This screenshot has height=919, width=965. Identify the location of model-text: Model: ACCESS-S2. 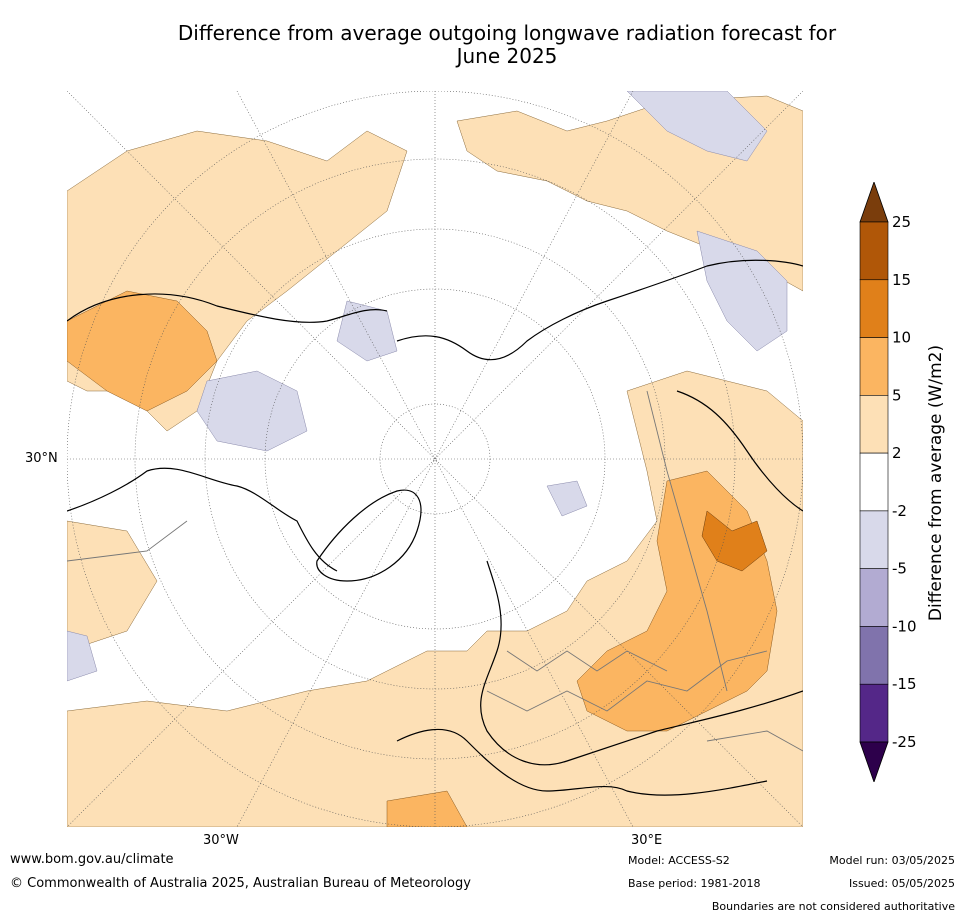
(679, 860).